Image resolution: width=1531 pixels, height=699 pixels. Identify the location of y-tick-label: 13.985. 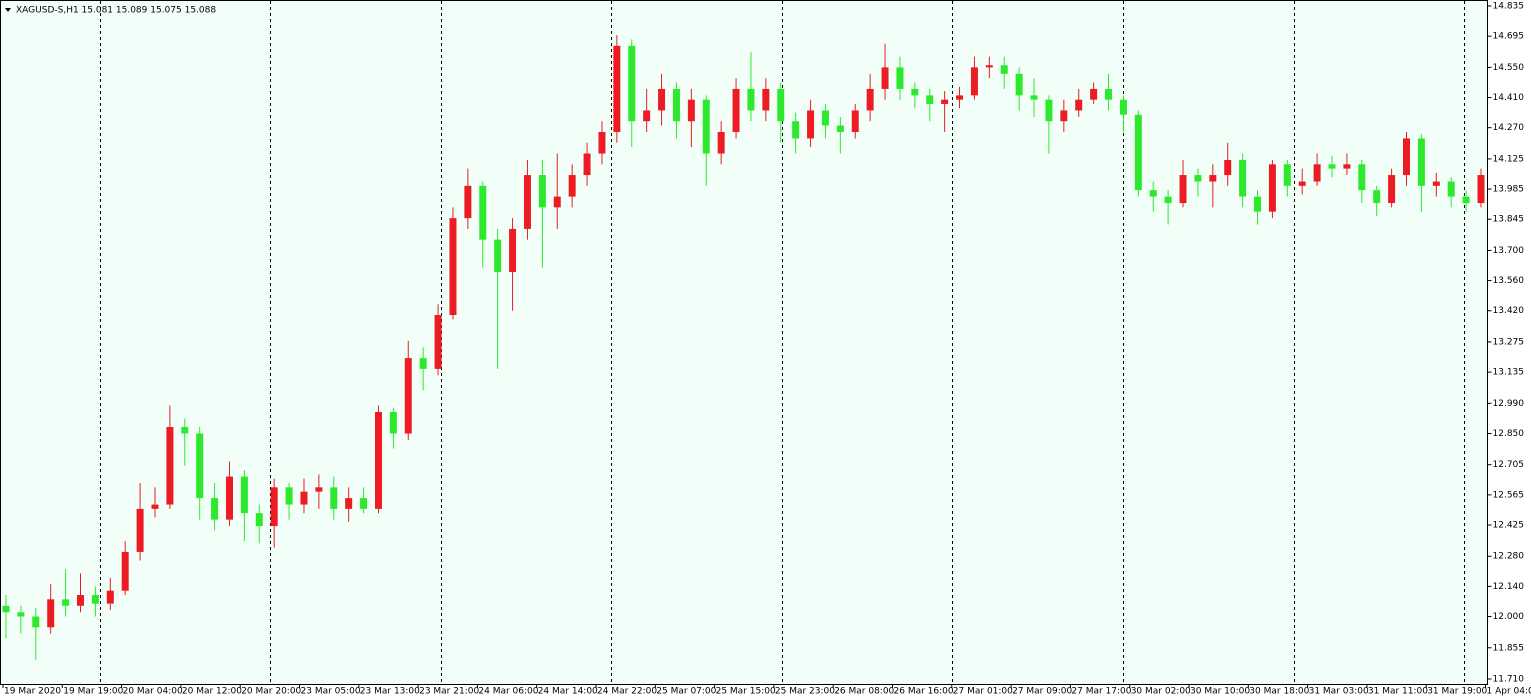
(1509, 190).